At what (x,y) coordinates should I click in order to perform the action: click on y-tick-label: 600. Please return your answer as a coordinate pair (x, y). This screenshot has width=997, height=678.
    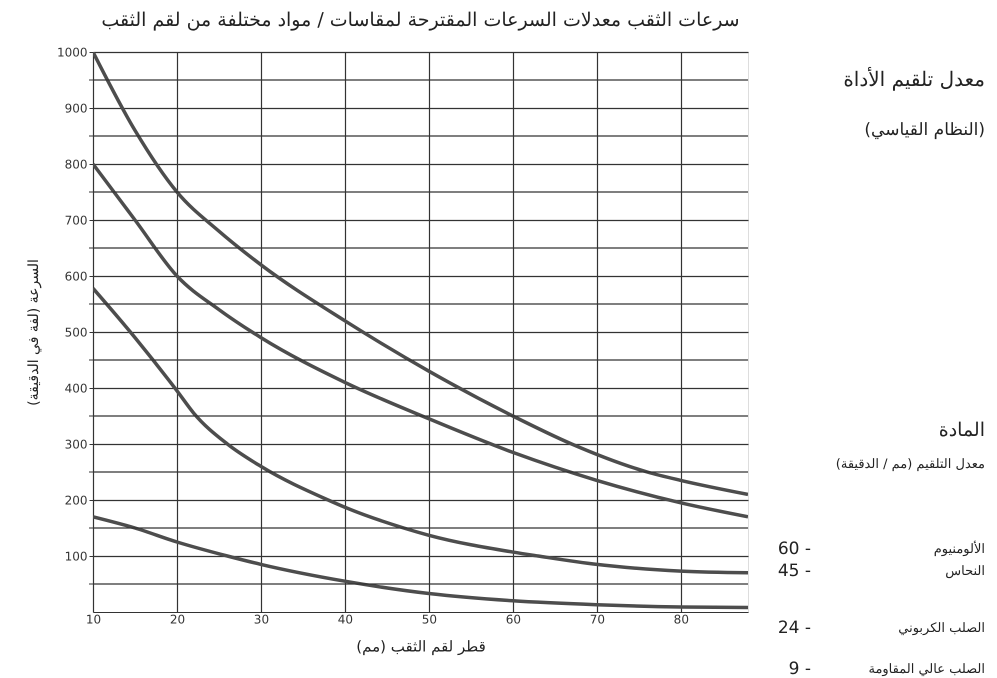
    Looking at the image, I should click on (76, 277).